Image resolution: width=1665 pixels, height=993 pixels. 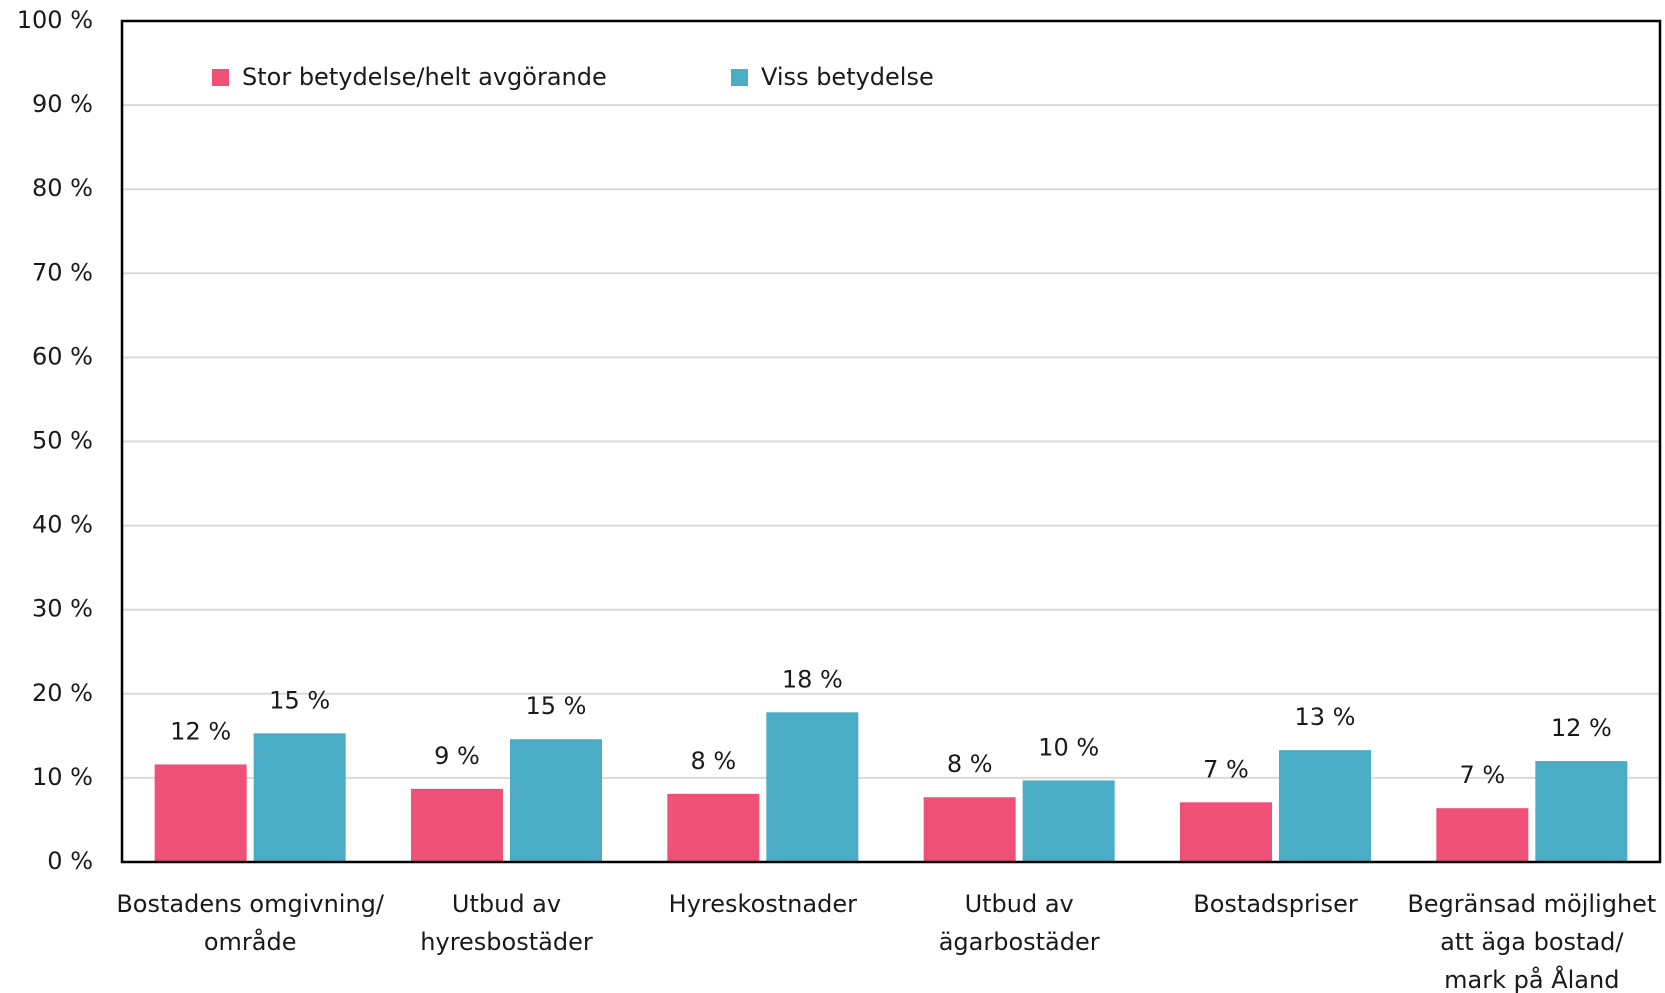 What do you see at coordinates (457, 756) in the screenshot?
I see `value-label: 9 %` at bounding box center [457, 756].